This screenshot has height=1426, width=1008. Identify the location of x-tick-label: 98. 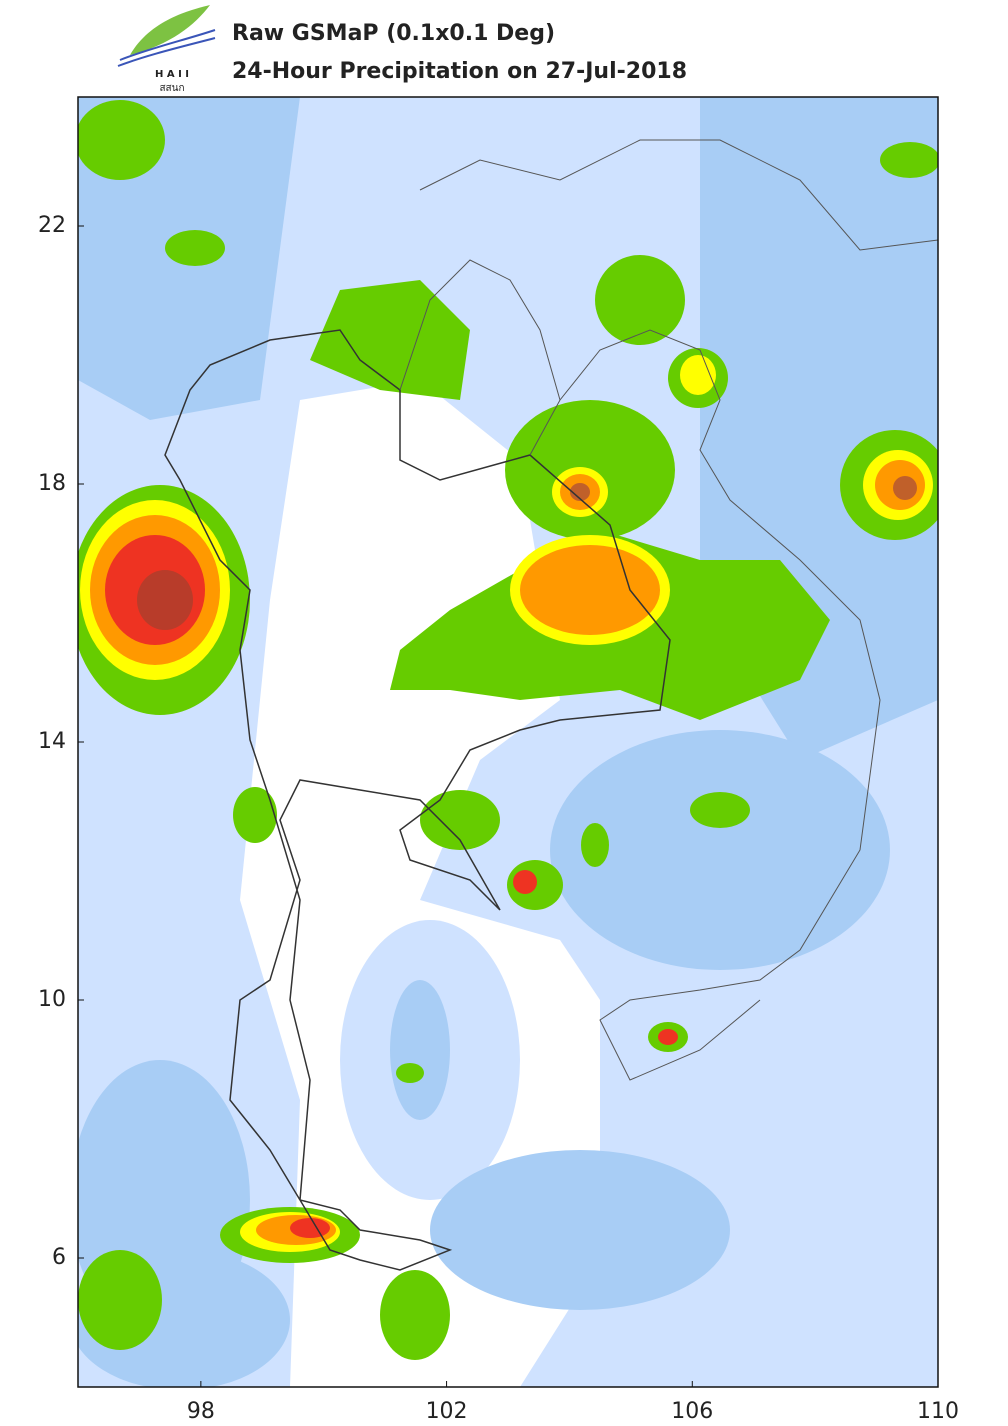
(201, 1411).